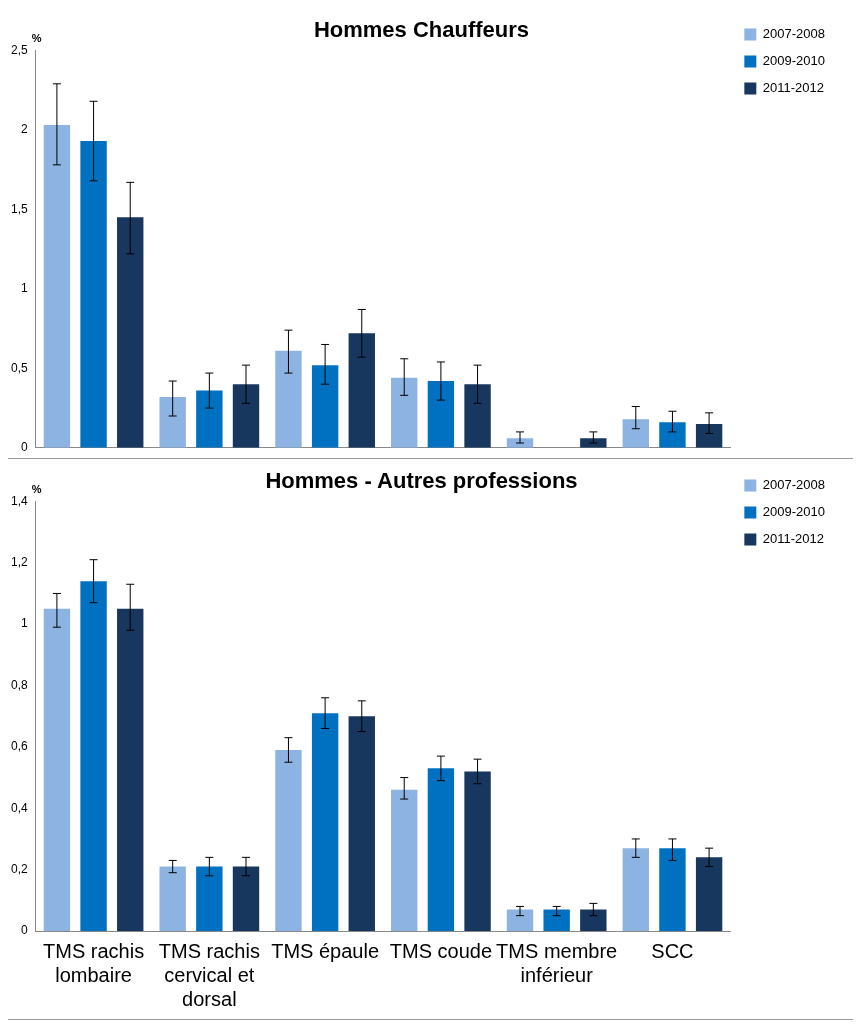 The image size is (865, 1029). What do you see at coordinates (421, 481) in the screenshot?
I see `chart-title: Hommes - Autres professions` at bounding box center [421, 481].